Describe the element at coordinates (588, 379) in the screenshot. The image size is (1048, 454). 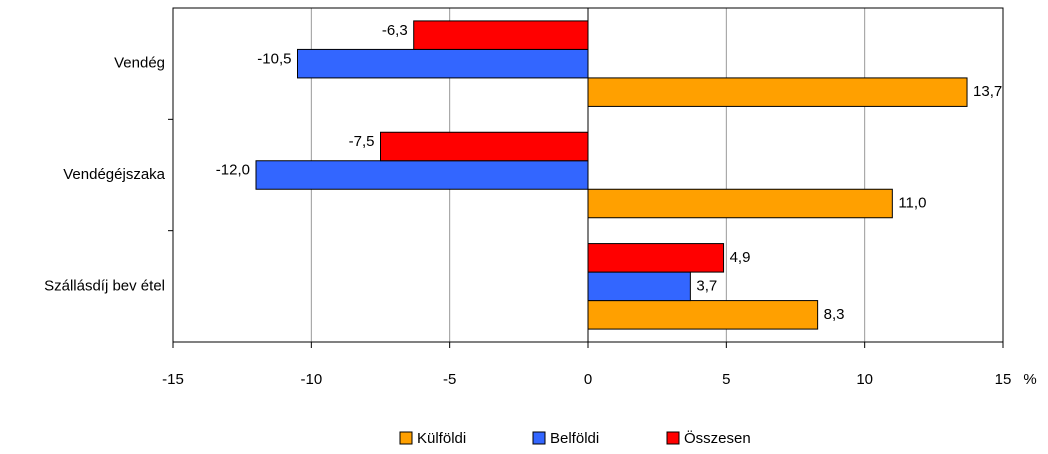
I see `x-tick-label: 0` at that location.